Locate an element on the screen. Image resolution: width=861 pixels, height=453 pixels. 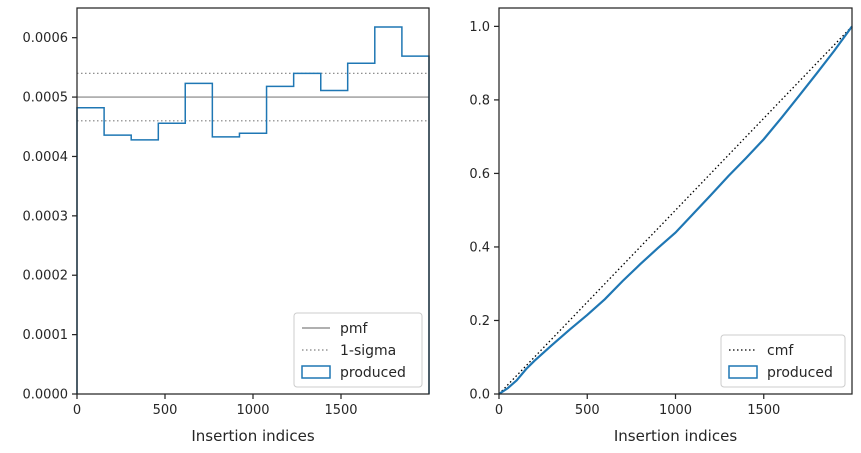
legend: pmf 1-sigma produced is located at coordinates (358, 350).